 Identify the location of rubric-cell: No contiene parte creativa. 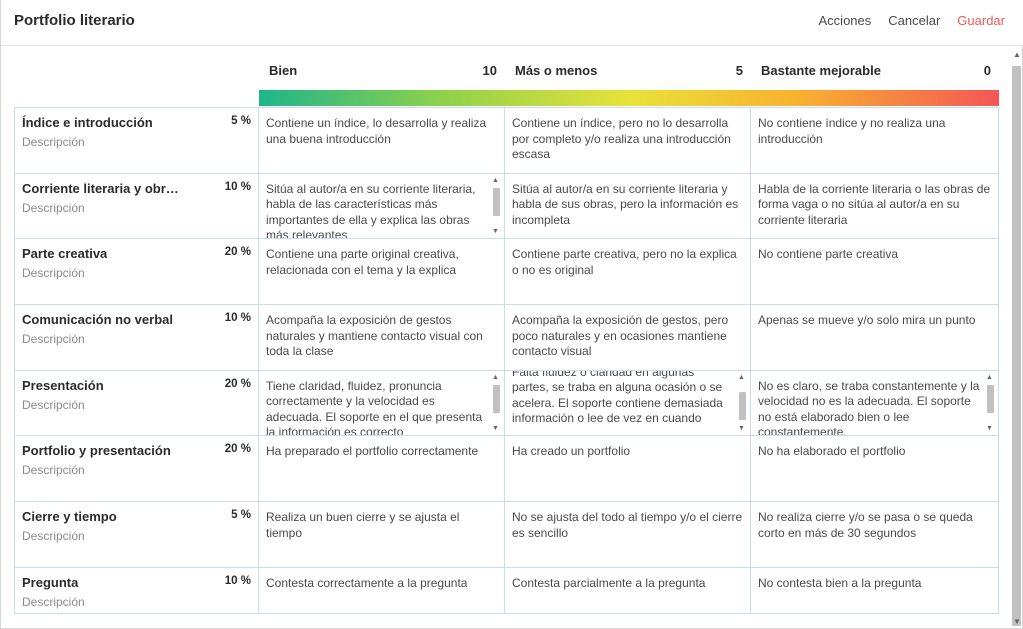
(875, 272).